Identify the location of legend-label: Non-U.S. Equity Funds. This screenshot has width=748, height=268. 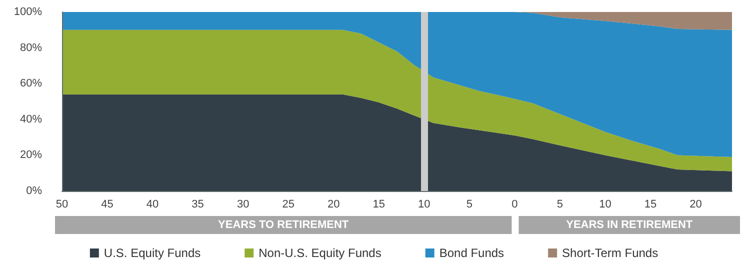
(320, 253).